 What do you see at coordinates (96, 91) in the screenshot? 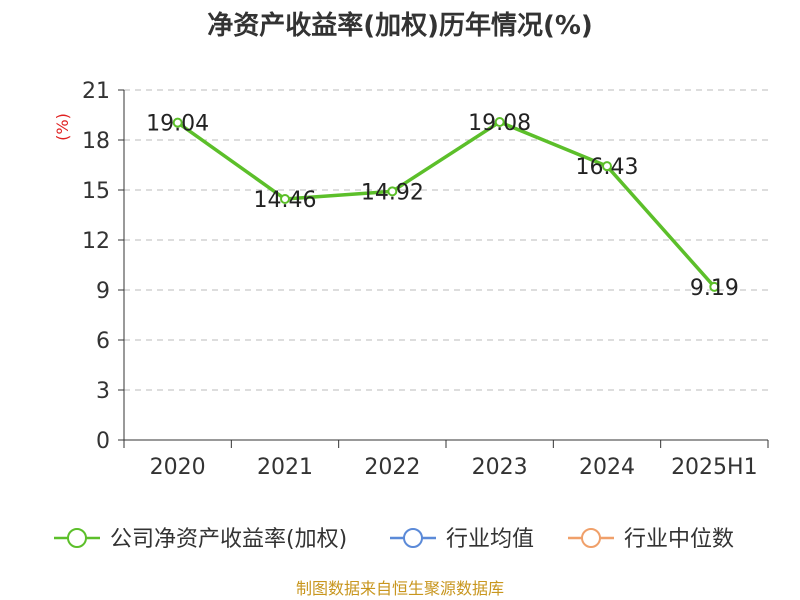
I see `y-tick-label: 21` at bounding box center [96, 91].